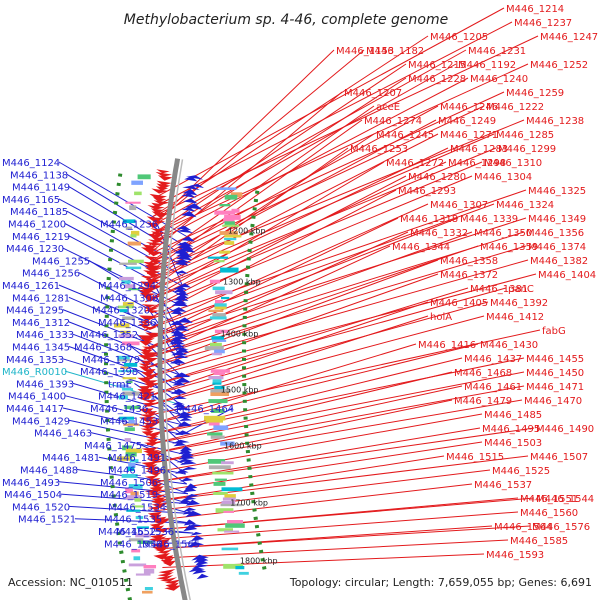  Describe the element at coordinates (31, 163) in the screenshot. I see `gene-label: M446_1124` at that location.